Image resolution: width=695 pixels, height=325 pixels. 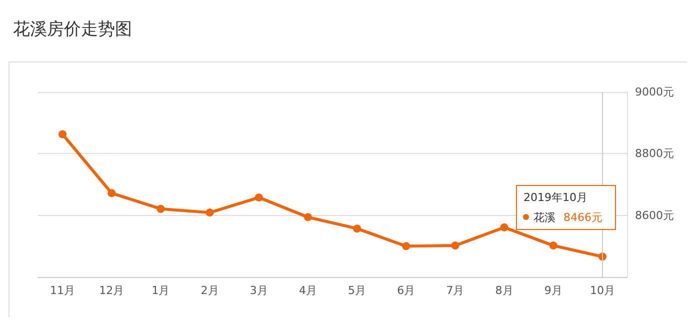 What do you see at coordinates (307, 290) in the screenshot?
I see `x-tick-label: 4月` at bounding box center [307, 290].